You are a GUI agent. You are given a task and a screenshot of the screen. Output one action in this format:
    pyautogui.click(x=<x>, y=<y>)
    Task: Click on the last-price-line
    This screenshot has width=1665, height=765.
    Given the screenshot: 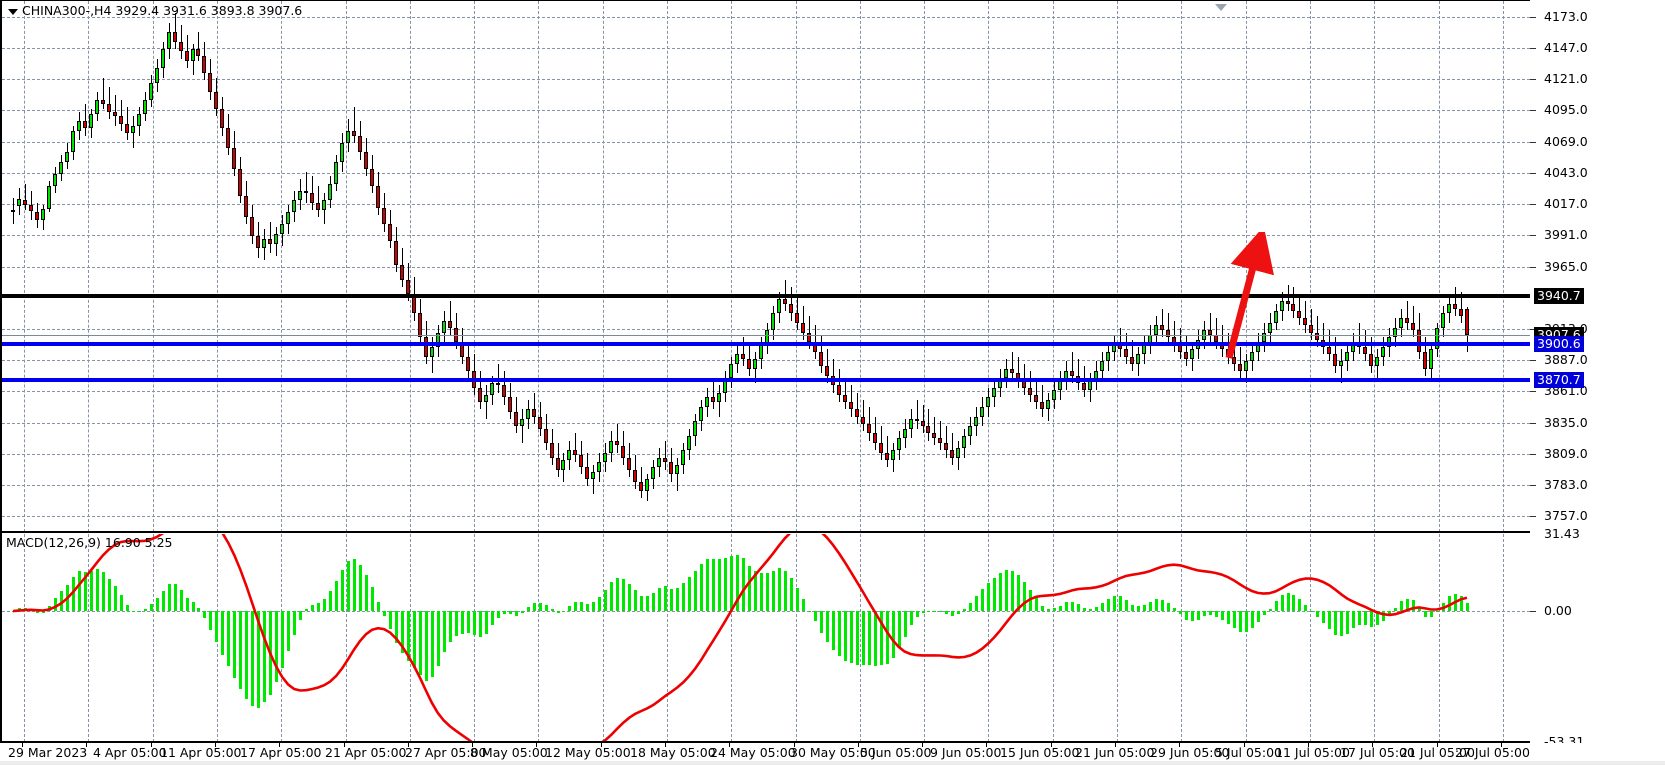 What is the action you would take?
    pyautogui.click(x=766, y=335)
    